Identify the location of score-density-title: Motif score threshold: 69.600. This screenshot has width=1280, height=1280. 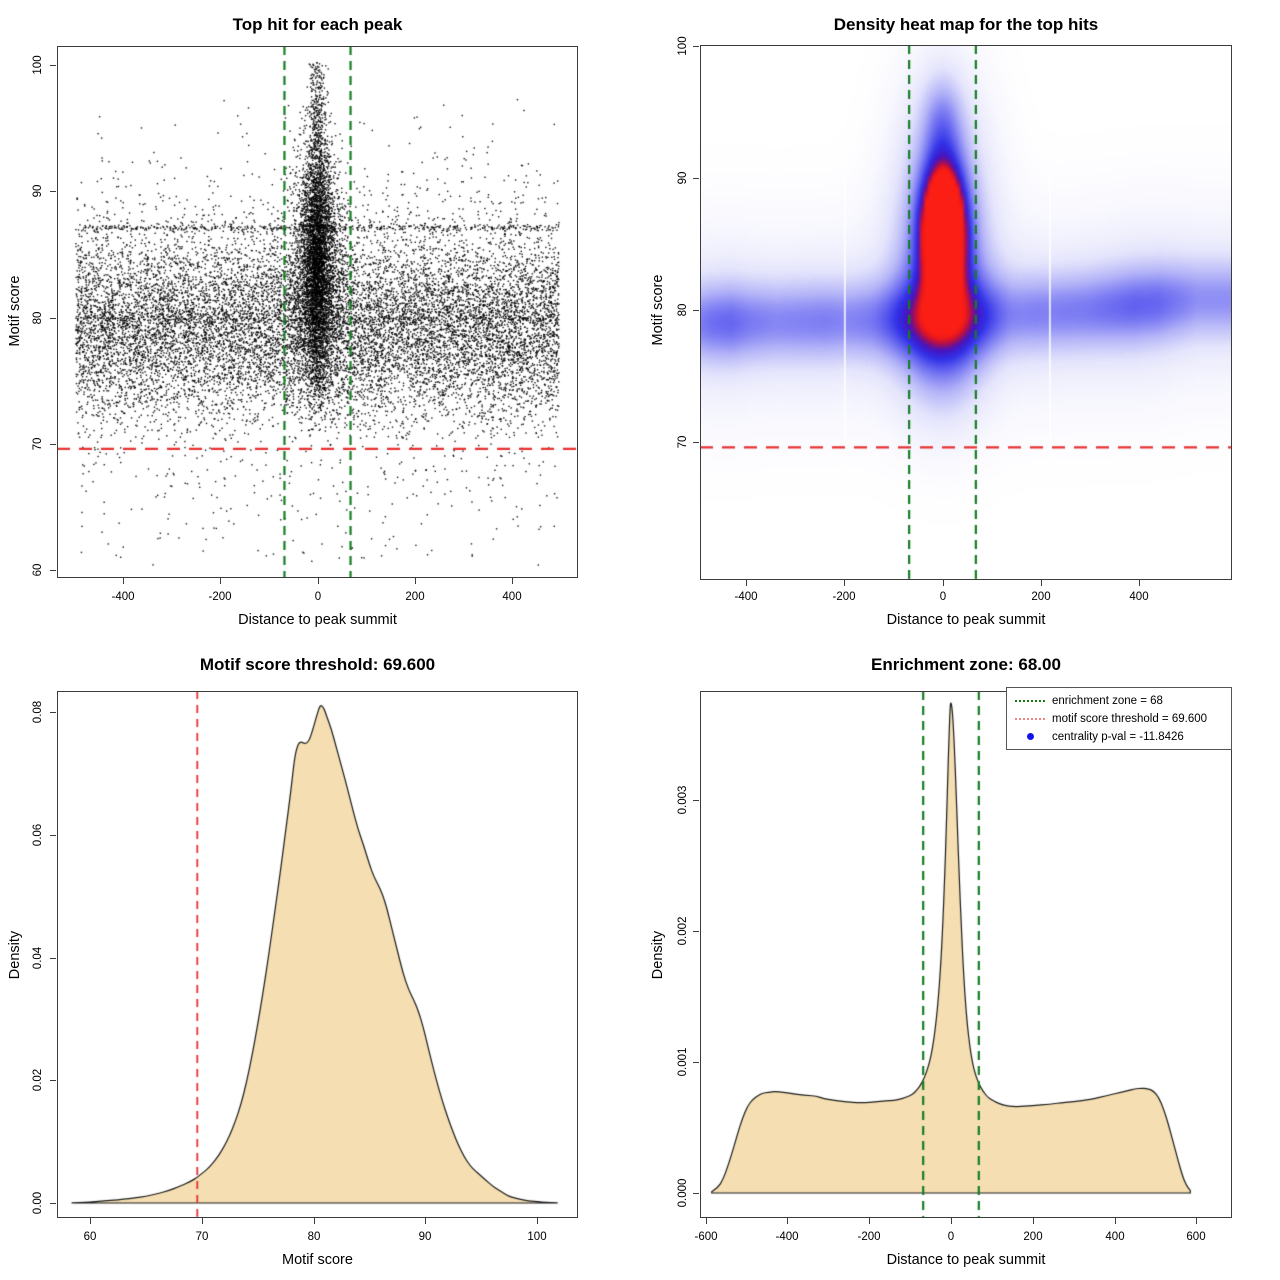
(317, 664).